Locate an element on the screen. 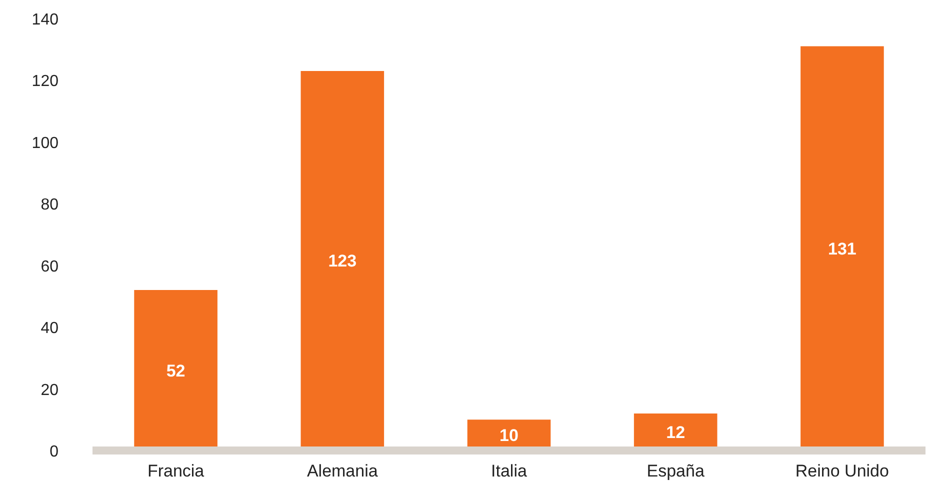  x-tick-label: Francia is located at coordinates (176, 471).